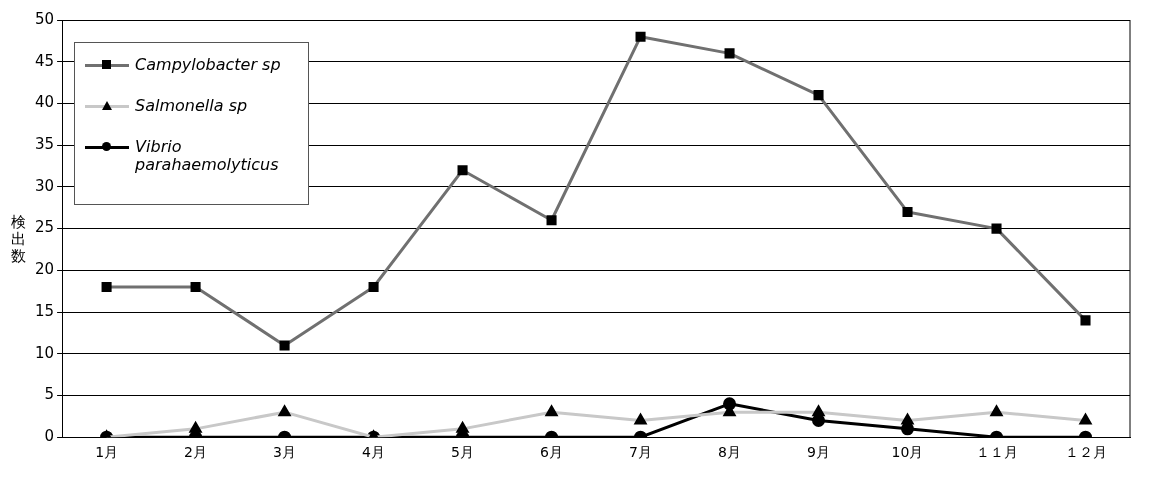  I want to click on x-tick-label: １２月, so click(1085, 452).